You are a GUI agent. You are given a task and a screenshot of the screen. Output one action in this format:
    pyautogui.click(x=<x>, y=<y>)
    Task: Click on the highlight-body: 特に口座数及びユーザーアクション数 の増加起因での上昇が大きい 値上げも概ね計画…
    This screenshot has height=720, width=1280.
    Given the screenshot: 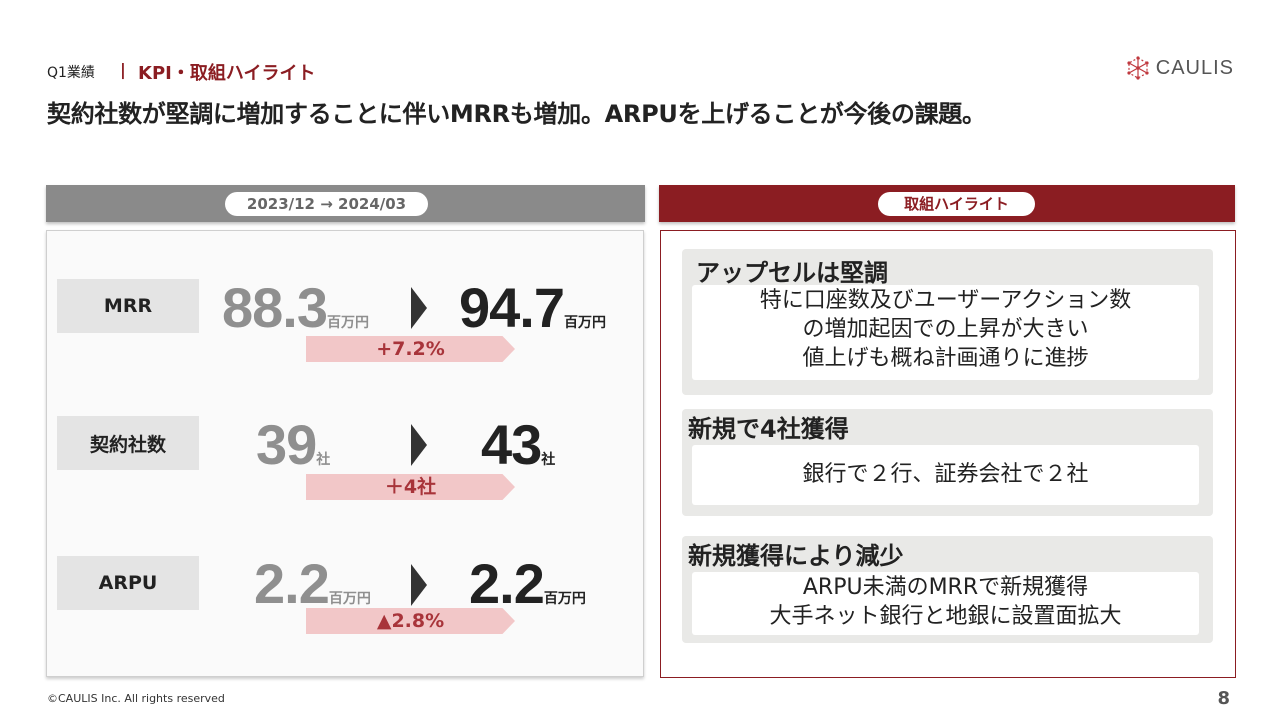 What is the action you would take?
    pyautogui.click(x=945, y=332)
    